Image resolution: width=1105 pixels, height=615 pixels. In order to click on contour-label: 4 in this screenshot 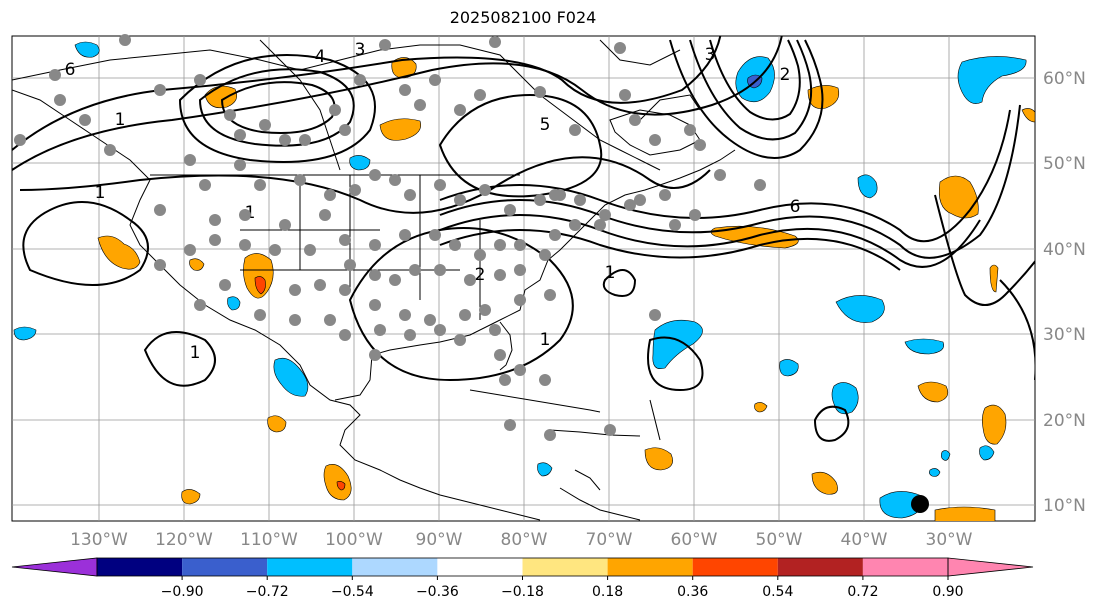, I will do `click(320, 57)`.